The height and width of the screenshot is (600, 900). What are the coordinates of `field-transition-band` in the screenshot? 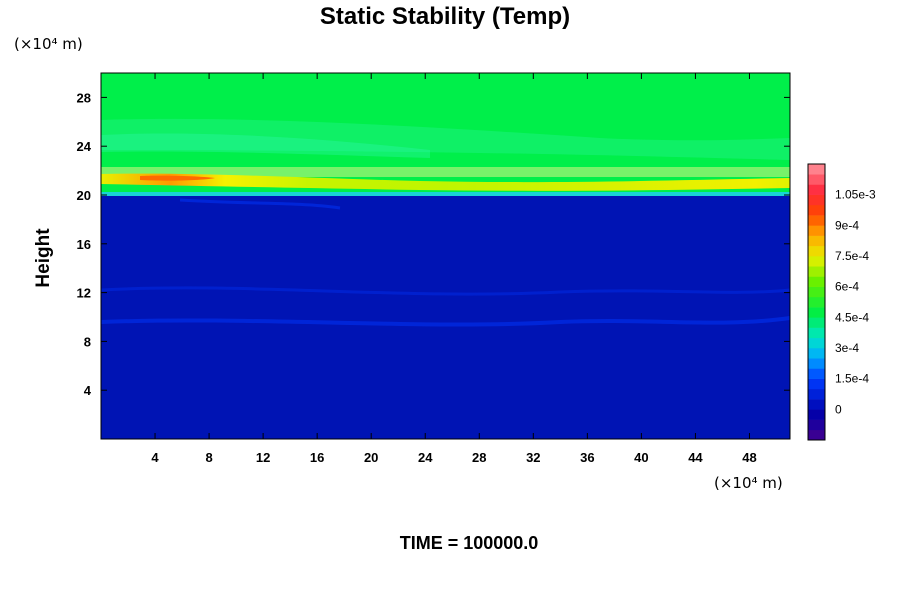 It's located at (445, 172).